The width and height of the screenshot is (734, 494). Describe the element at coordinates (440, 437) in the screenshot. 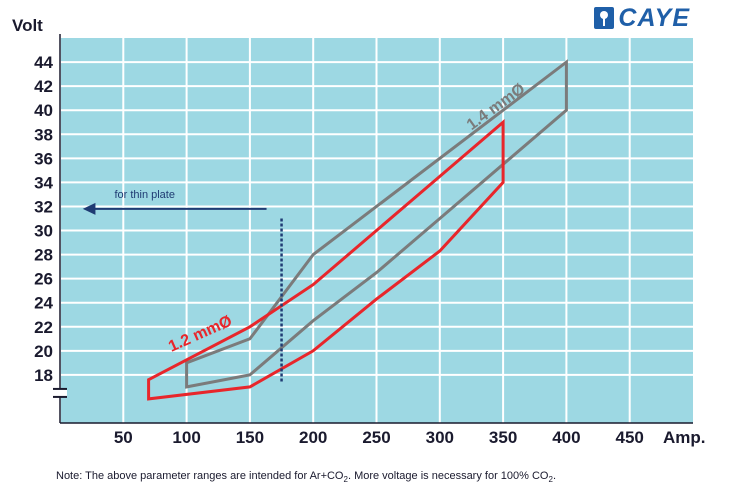

I see `x-tick-label: 300` at that location.